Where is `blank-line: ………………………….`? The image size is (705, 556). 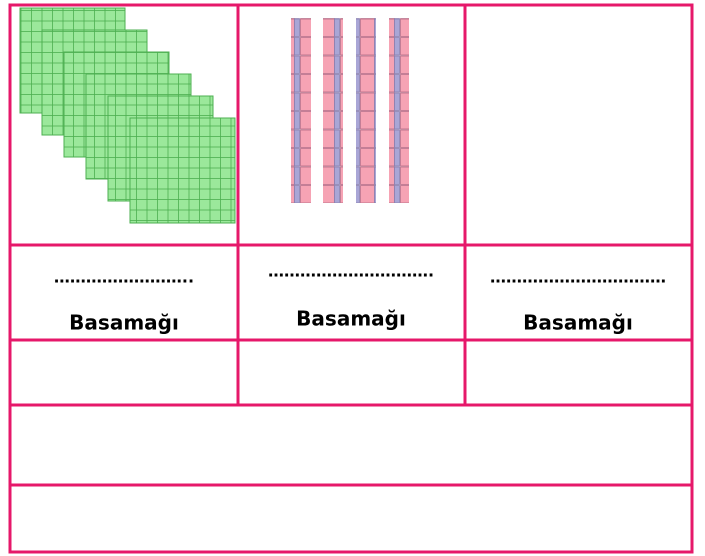
blank-line: …………………………. is located at coordinates (351, 271).